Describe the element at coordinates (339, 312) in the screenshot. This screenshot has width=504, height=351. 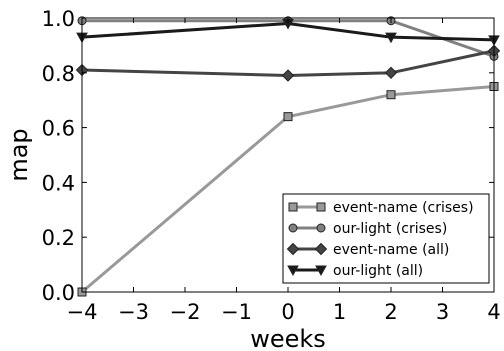
I see `x-tick-label: 1` at that location.